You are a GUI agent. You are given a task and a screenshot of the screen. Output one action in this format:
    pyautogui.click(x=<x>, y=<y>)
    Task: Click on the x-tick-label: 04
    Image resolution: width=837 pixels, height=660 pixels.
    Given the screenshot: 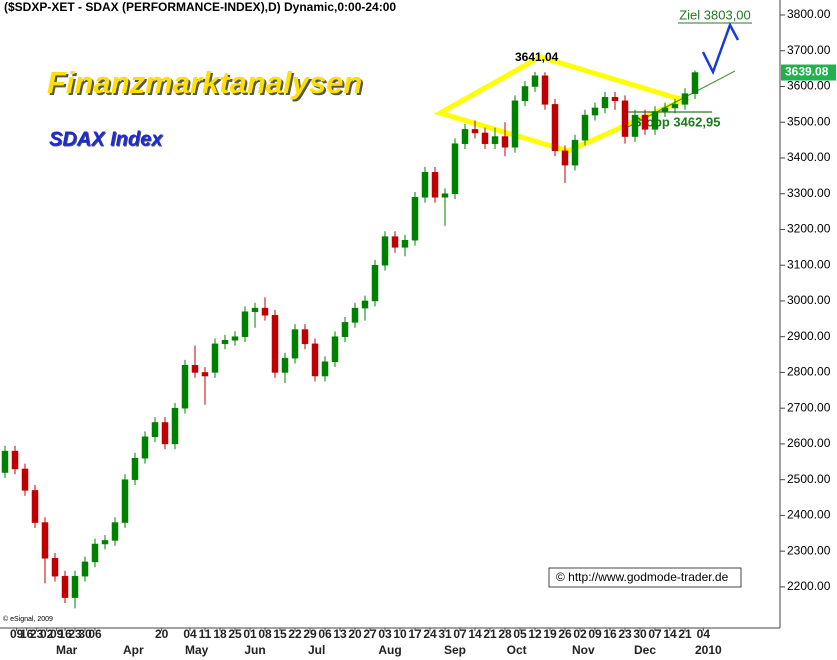 What is the action you would take?
    pyautogui.click(x=704, y=634)
    